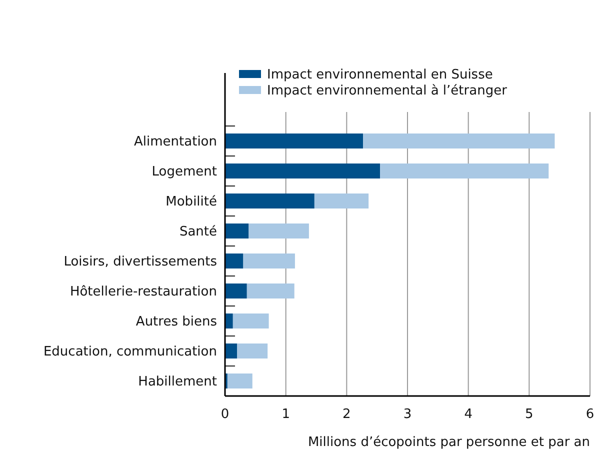 This screenshot has width=614, height=464. I want to click on y-tick-label: Santé, so click(198, 232).